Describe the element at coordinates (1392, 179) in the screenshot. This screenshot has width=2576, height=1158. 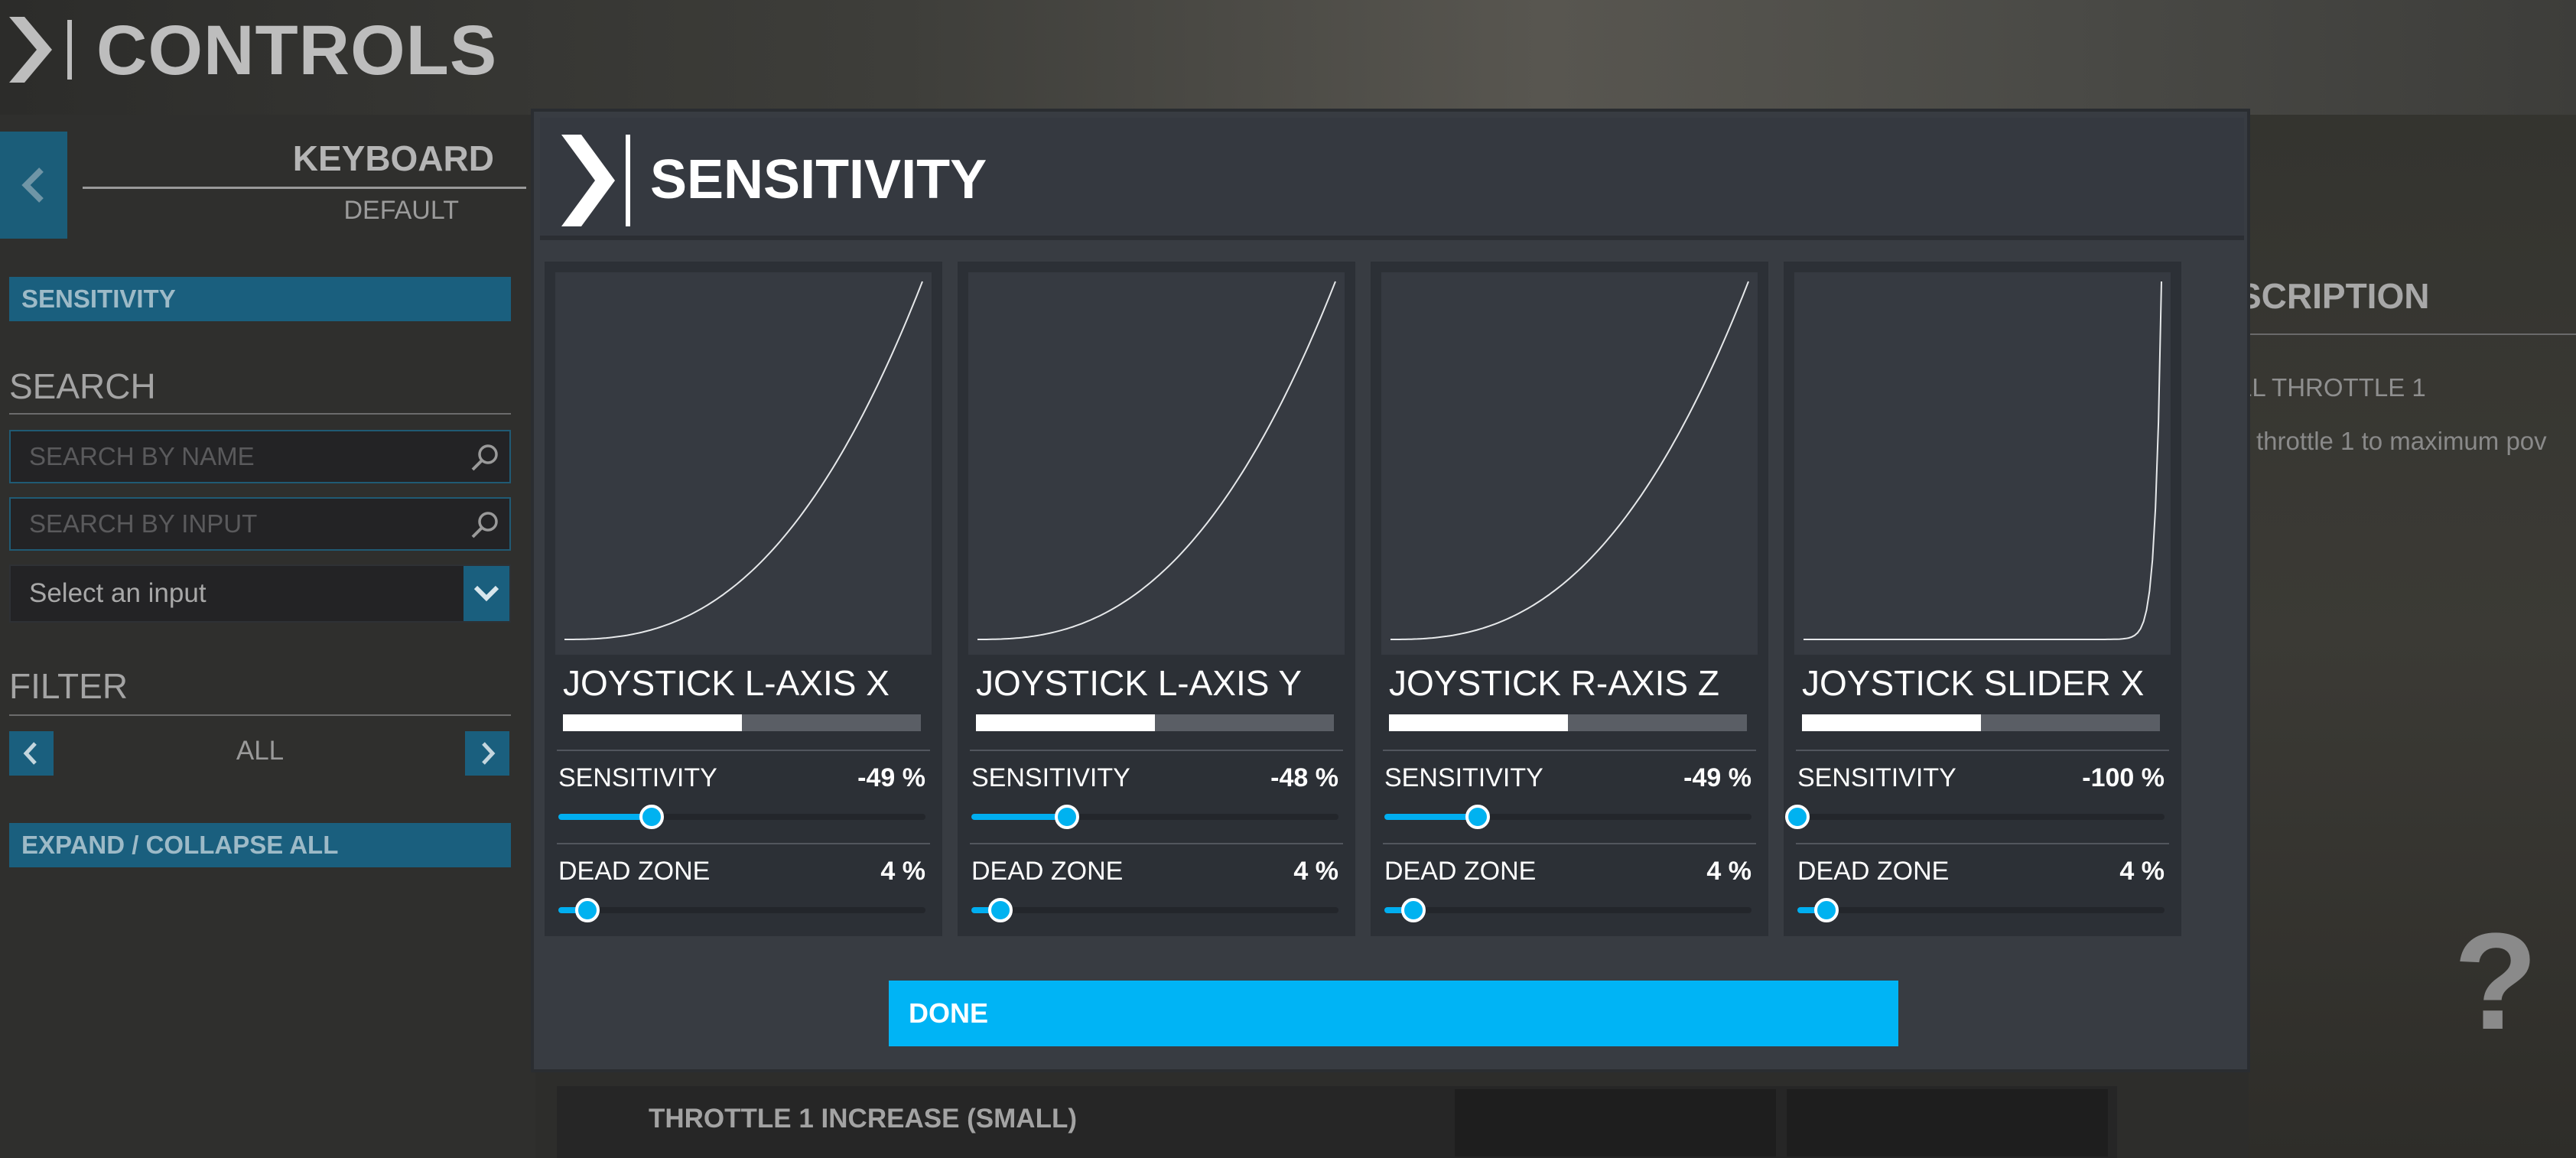
I see `modal-header: SENSITIVITY` at that location.